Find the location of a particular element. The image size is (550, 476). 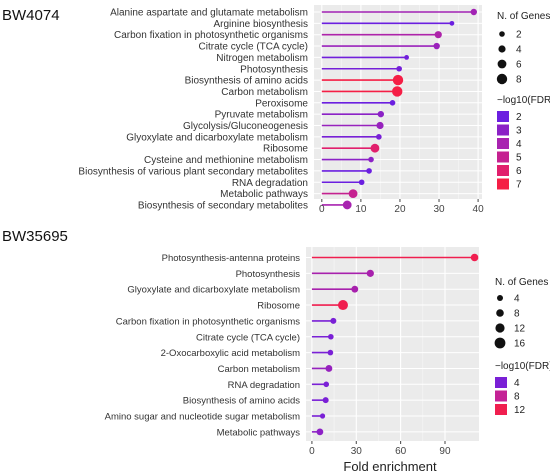

category-label: Cysteine and methionine metabolism is located at coordinates (226, 160).